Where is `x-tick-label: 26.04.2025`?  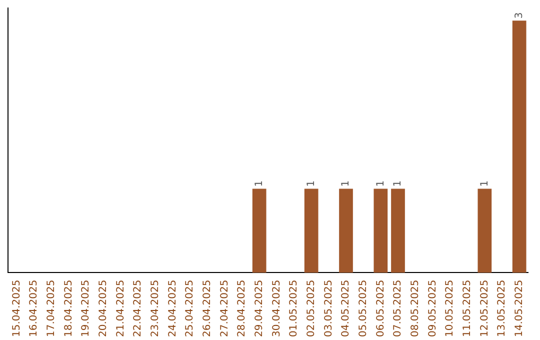
x-tick-label: 26.04.2025 is located at coordinates (207, 309).